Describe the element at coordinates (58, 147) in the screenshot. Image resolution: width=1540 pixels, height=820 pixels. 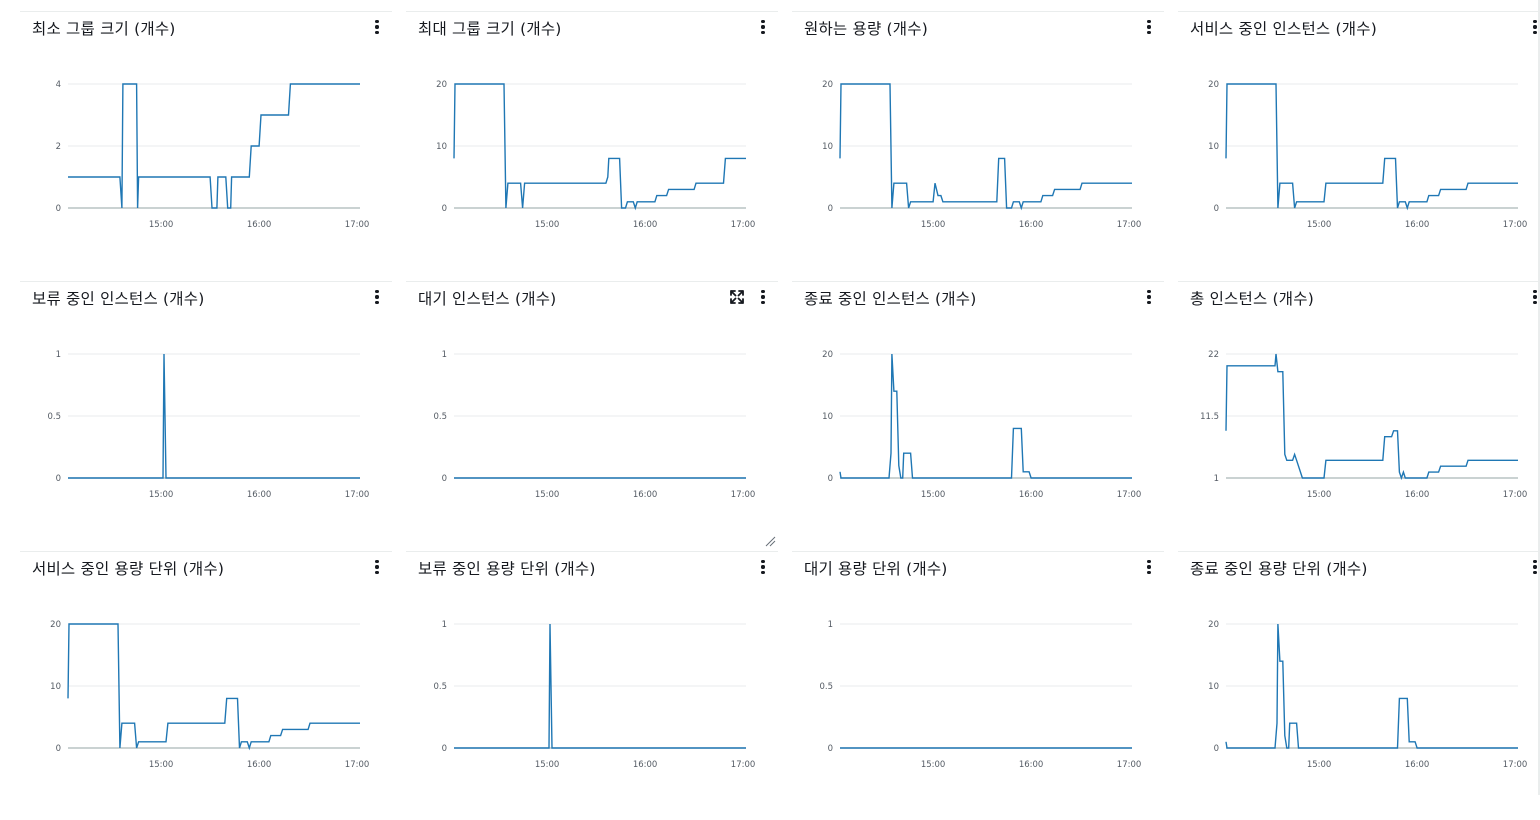
I see `y-tick-label: 2` at that location.